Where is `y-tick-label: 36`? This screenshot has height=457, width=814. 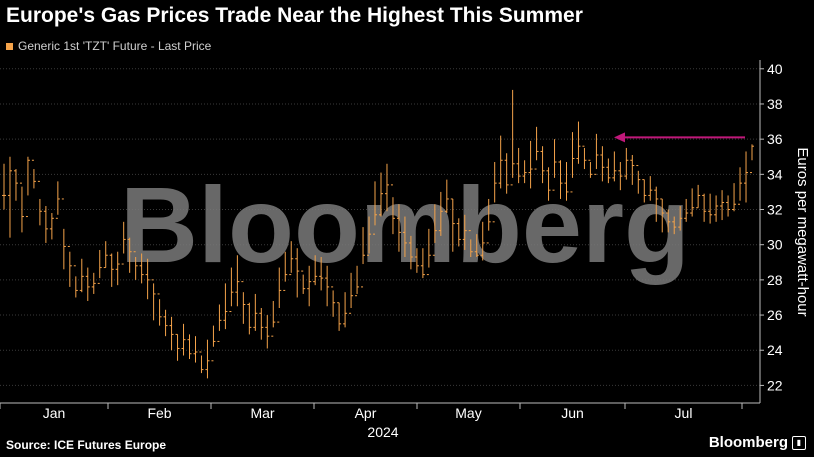 y-tick-label: 36 is located at coordinates (775, 139).